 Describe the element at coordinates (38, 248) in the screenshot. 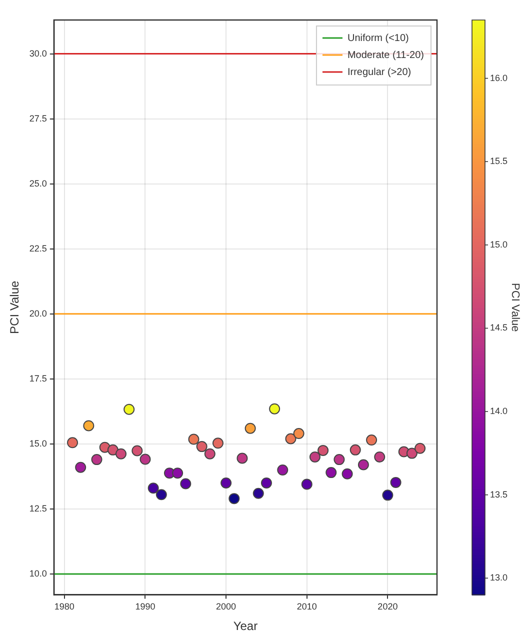

I see `y-tick-label: 22.5` at that location.